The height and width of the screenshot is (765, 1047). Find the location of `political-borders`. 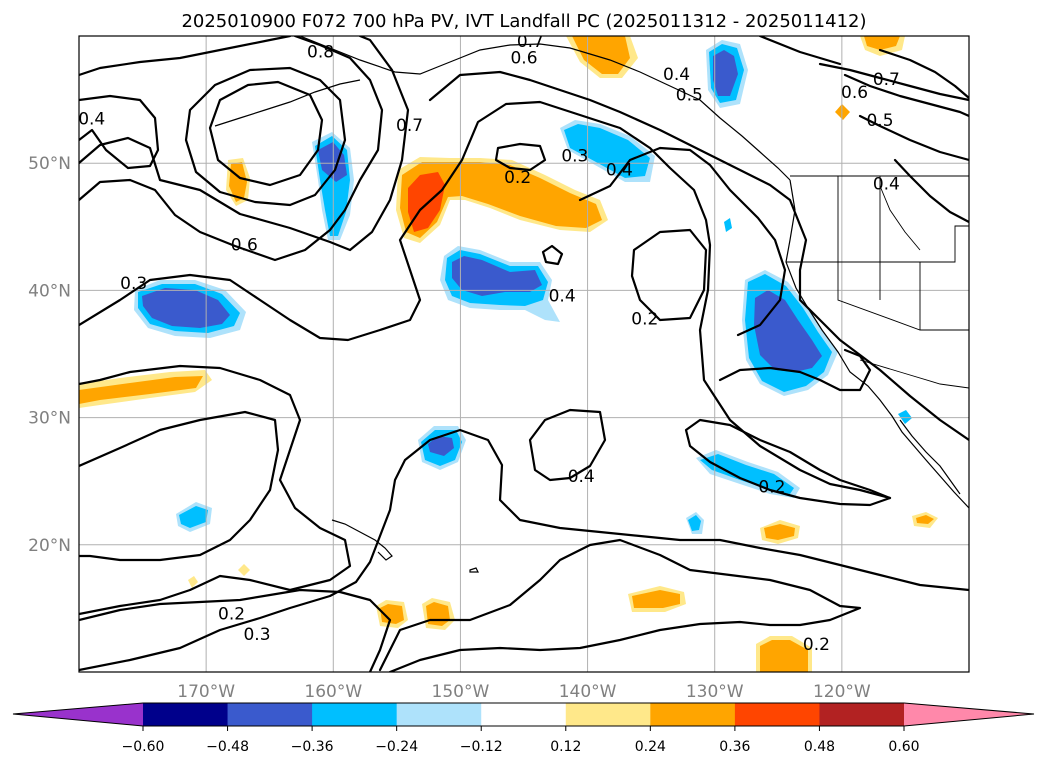

political-borders is located at coordinates (877, 282).